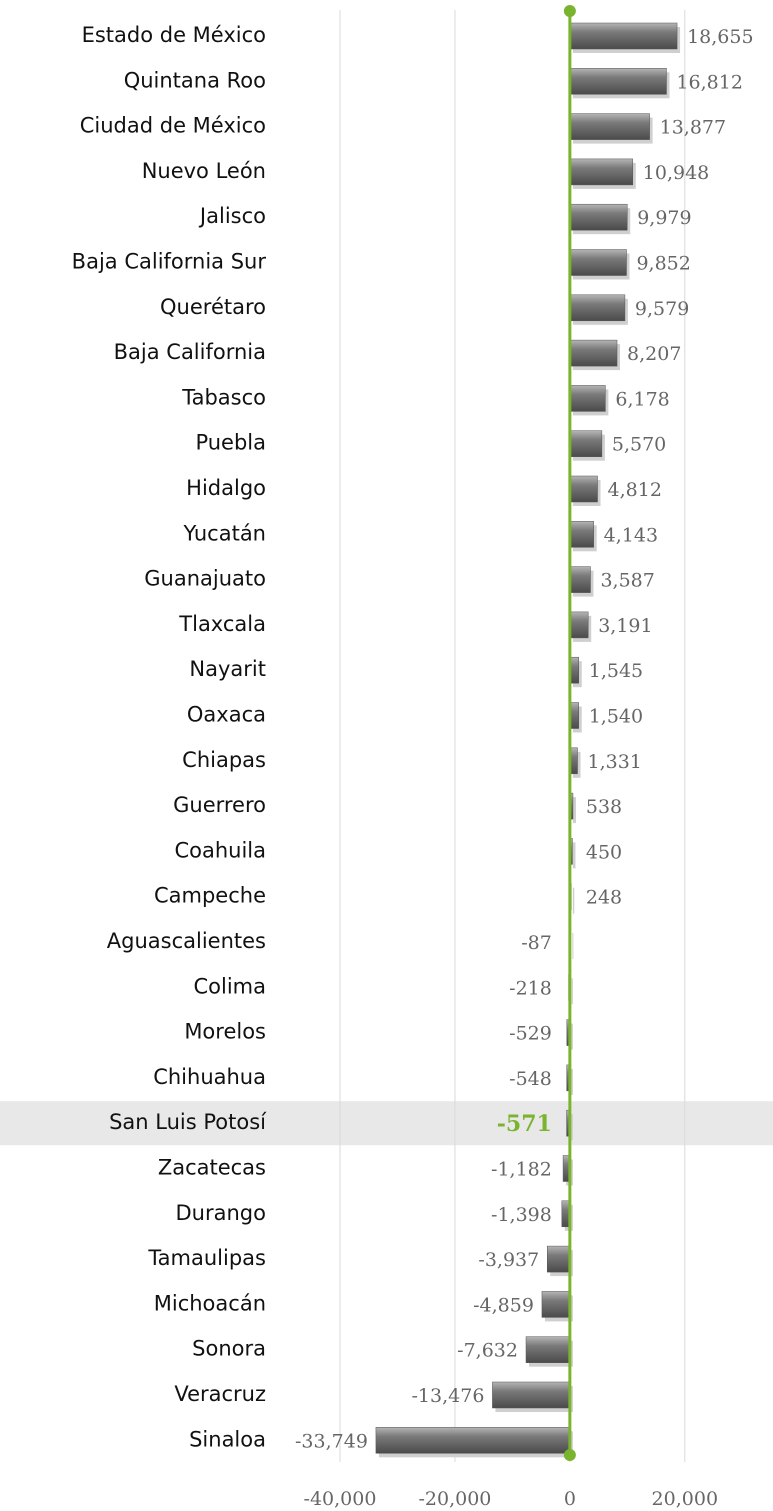 The height and width of the screenshot is (1511, 773). What do you see at coordinates (530, 988) in the screenshot?
I see `value-label: -218` at bounding box center [530, 988].